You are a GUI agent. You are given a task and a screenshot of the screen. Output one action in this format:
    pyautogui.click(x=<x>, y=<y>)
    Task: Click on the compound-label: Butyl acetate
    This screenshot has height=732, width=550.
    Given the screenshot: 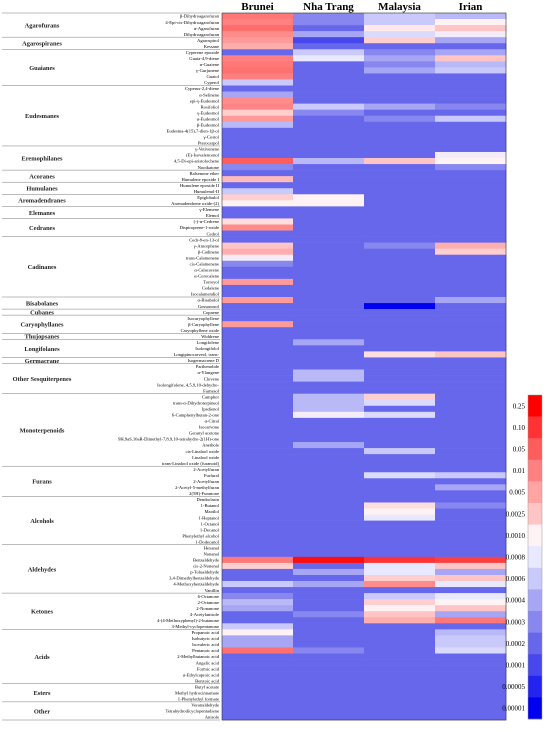 What is the action you would take?
    pyautogui.click(x=207, y=686)
    